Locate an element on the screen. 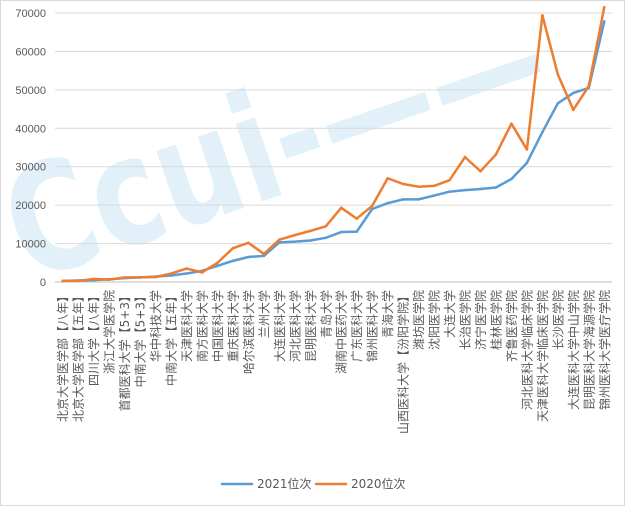  x-tick-label: 中国医科大学 is located at coordinates (217, 326).